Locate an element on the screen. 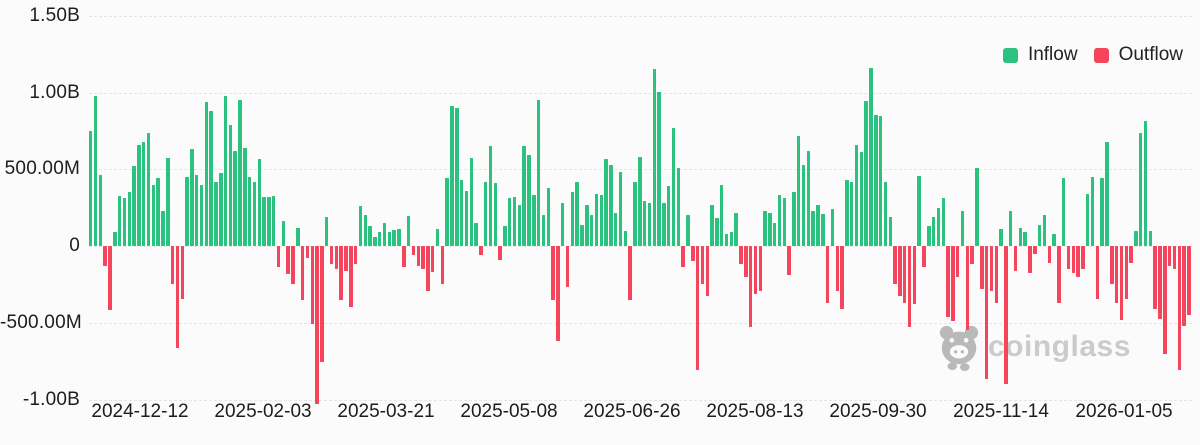 The height and width of the screenshot is (445, 1200). legend-item-outflow: Outflow is located at coordinates (1138, 55).